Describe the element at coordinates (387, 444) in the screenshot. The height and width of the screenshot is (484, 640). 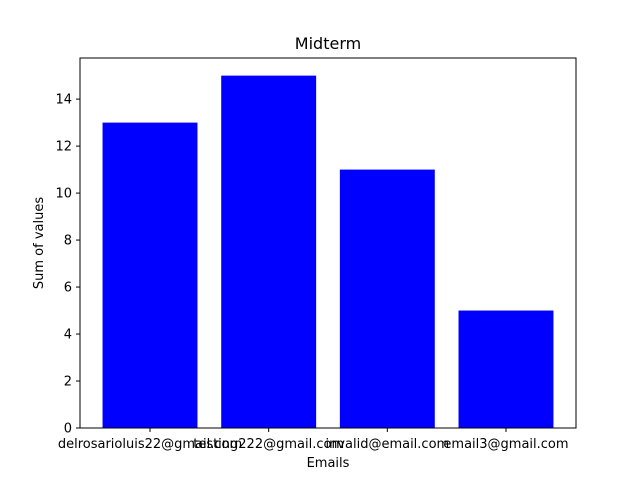
I see `x-tick-label: invalid@email.com` at that location.